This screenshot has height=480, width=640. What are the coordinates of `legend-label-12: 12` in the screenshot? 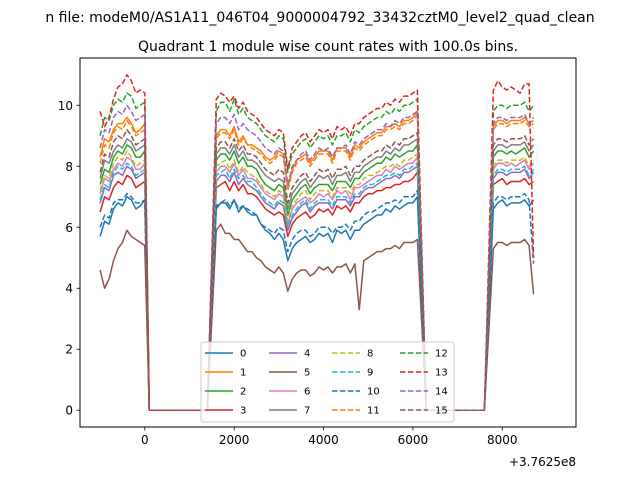 It's located at (441, 354).